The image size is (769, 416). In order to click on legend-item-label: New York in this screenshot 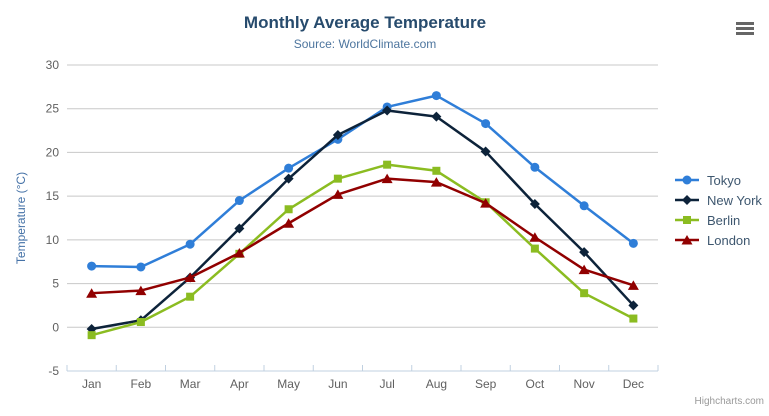, I will do `click(734, 200)`.